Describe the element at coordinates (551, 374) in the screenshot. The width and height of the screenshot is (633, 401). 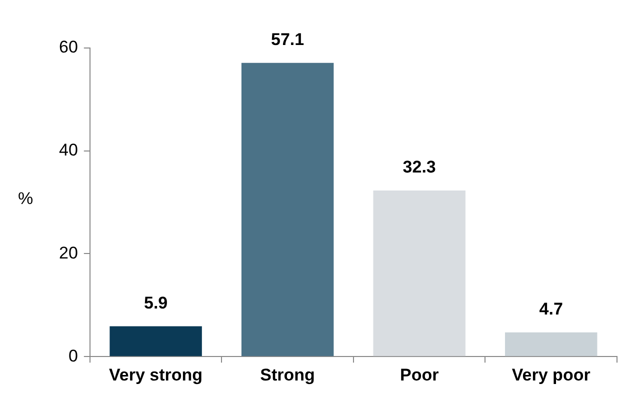
I see `x-tick-label: Very poor` at that location.